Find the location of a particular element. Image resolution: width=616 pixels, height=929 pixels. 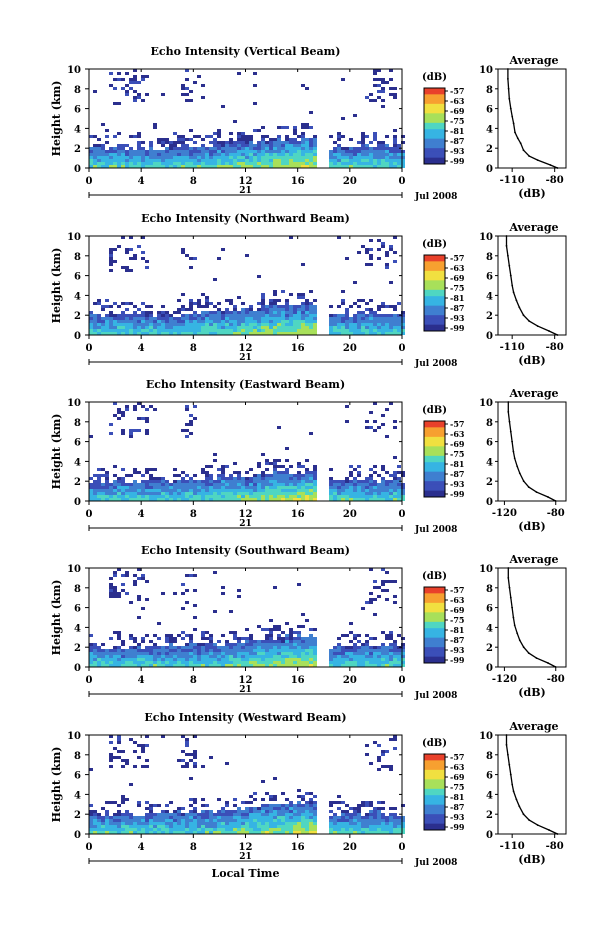

x-tick-label: 20 is located at coordinates (350, 847).